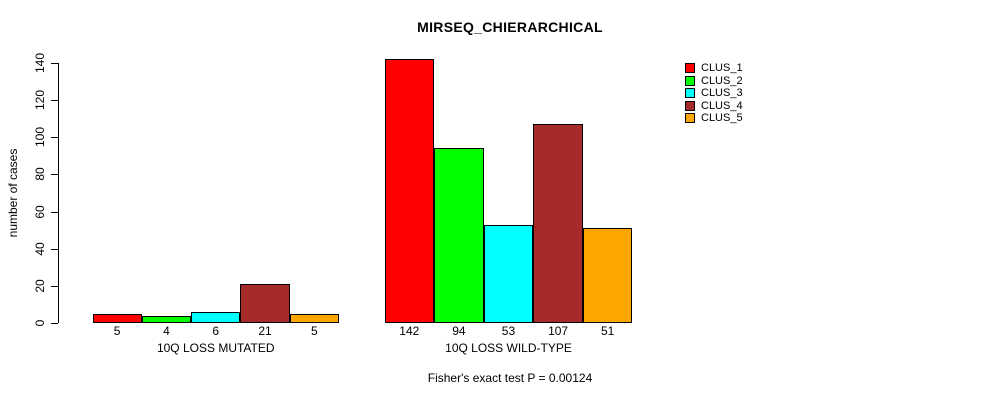 Image resolution: width=990 pixels, height=400 pixels. Describe the element at coordinates (40, 137) in the screenshot. I see `y-tick-label: 100` at that location.